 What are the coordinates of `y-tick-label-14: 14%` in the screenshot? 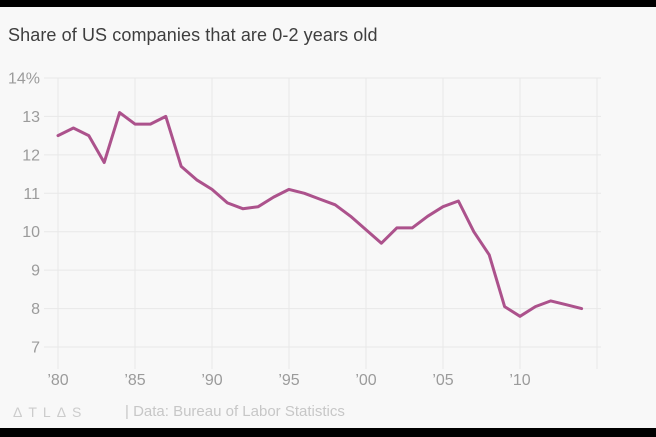 It's located at (24, 79).